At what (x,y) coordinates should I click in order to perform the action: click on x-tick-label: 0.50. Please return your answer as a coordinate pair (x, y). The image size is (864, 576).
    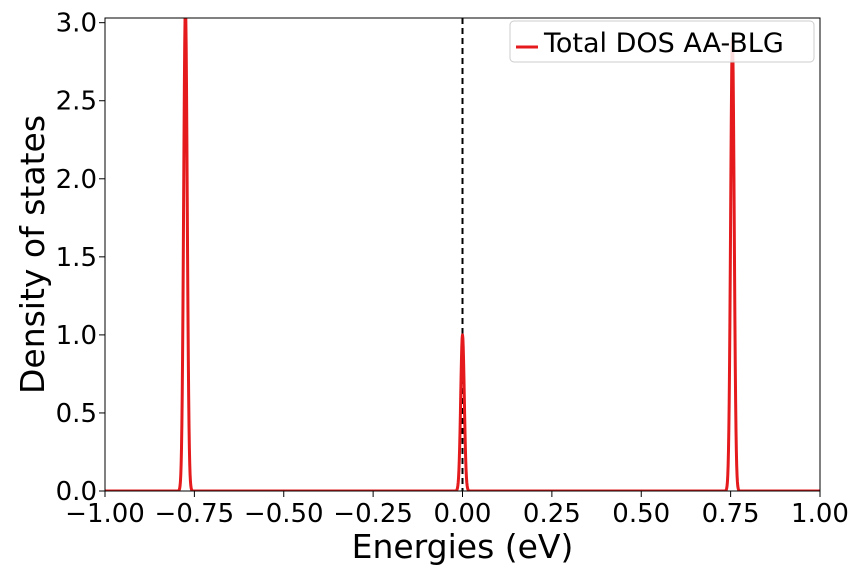
    Looking at the image, I should click on (641, 514).